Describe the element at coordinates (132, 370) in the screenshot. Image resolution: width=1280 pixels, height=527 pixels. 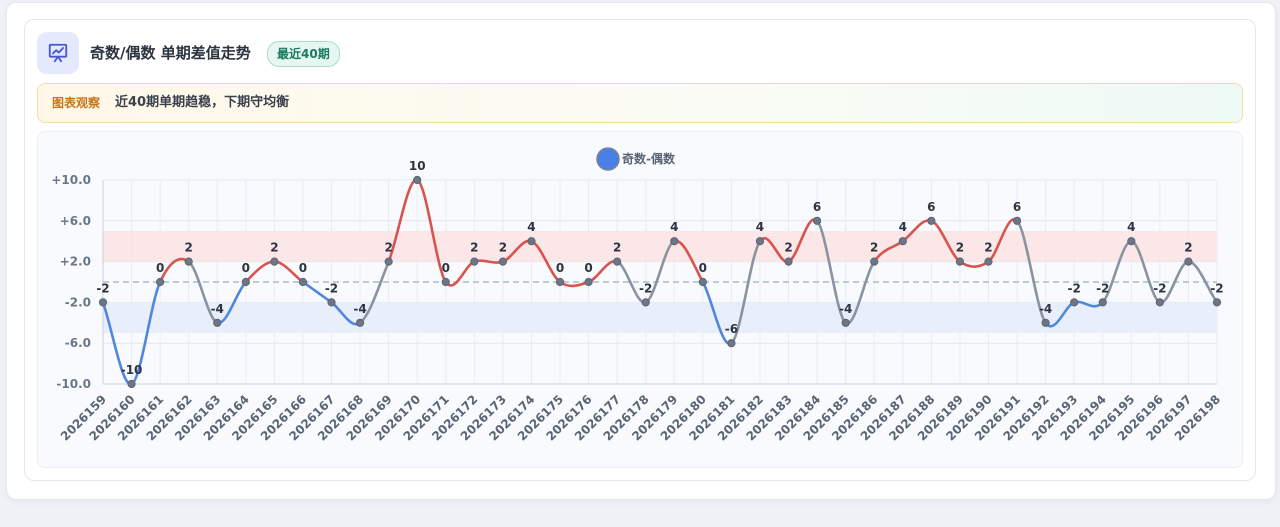
I see `data-label: -10` at that location.